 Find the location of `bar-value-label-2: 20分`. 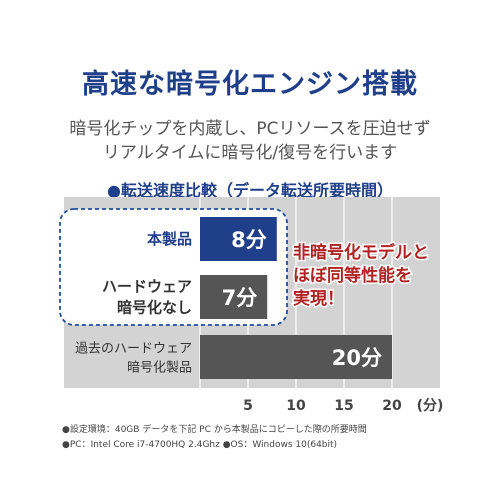

bar-value-label-2: 20分 is located at coordinates (357, 358).